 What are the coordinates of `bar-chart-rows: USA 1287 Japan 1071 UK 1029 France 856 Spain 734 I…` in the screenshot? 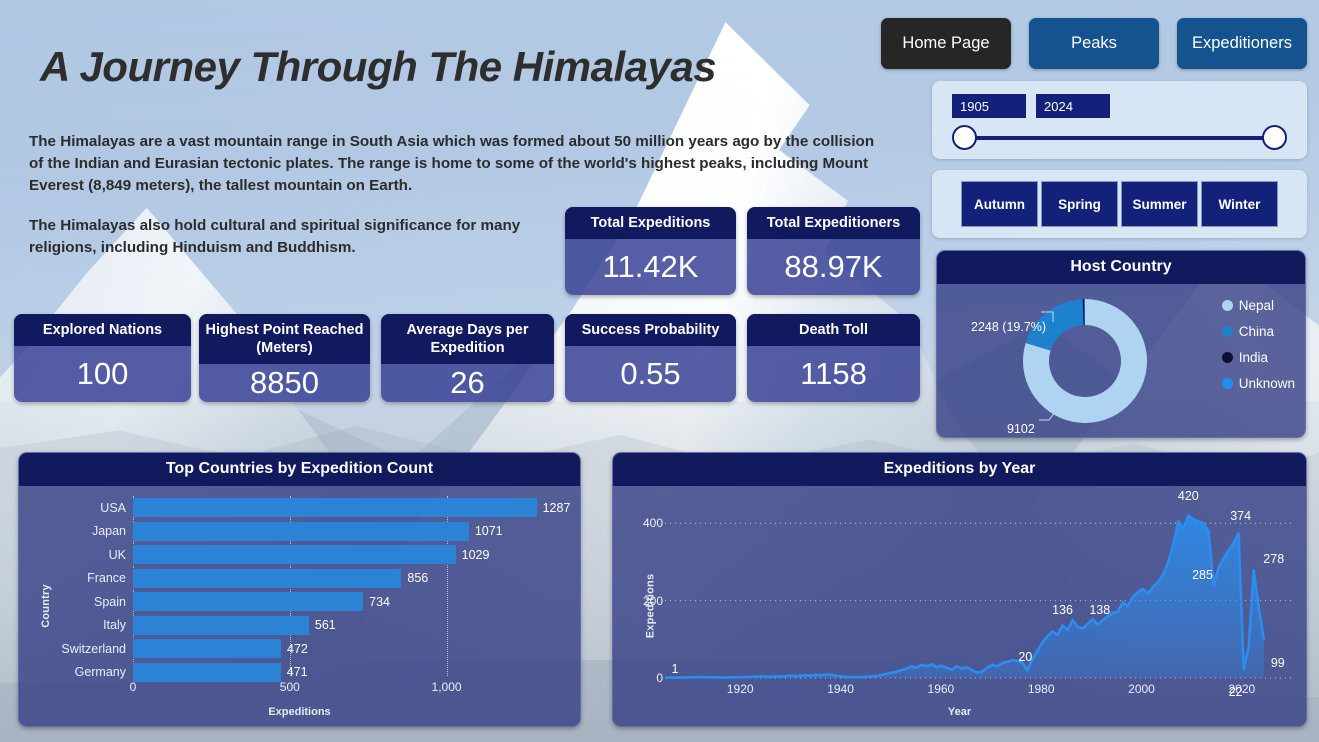 It's located at (310, 589).